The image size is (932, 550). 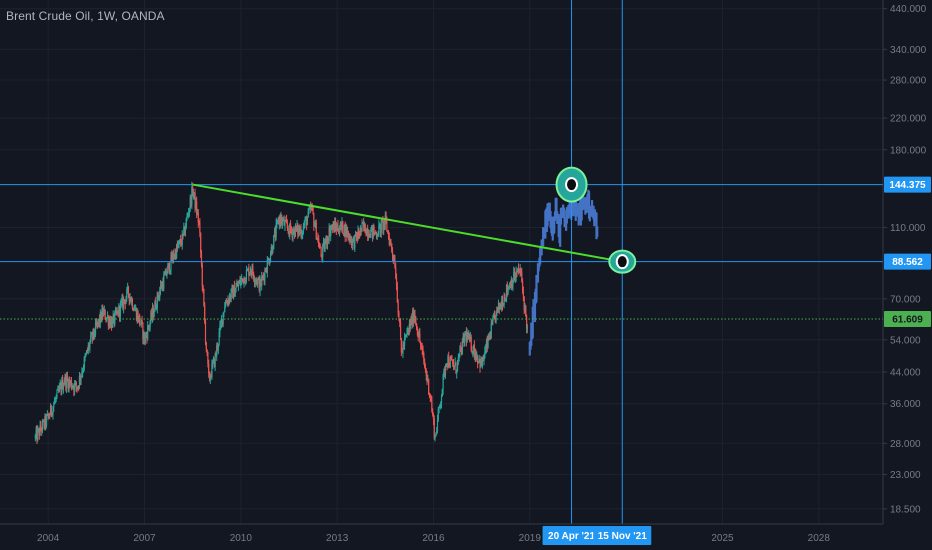 What do you see at coordinates (905, 404) in the screenshot?
I see `price-tick-label: 36.000` at bounding box center [905, 404].